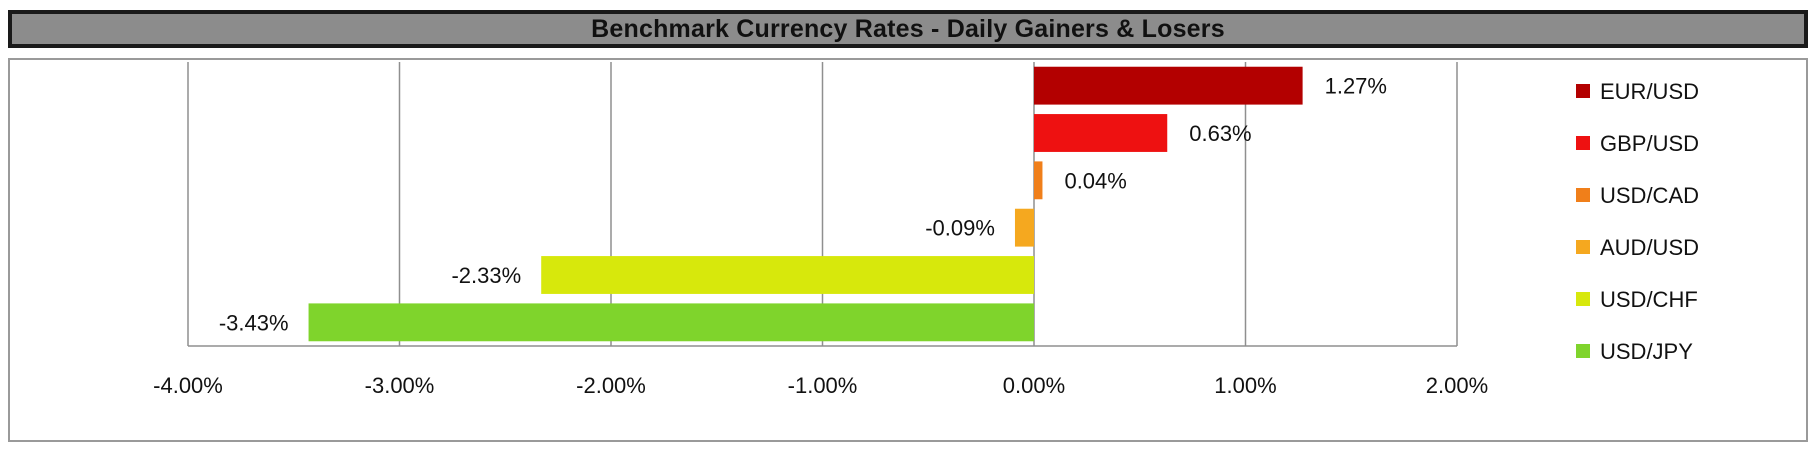 This screenshot has width=1819, height=450. I want to click on legend-label: USD/CHF, so click(1649, 299).